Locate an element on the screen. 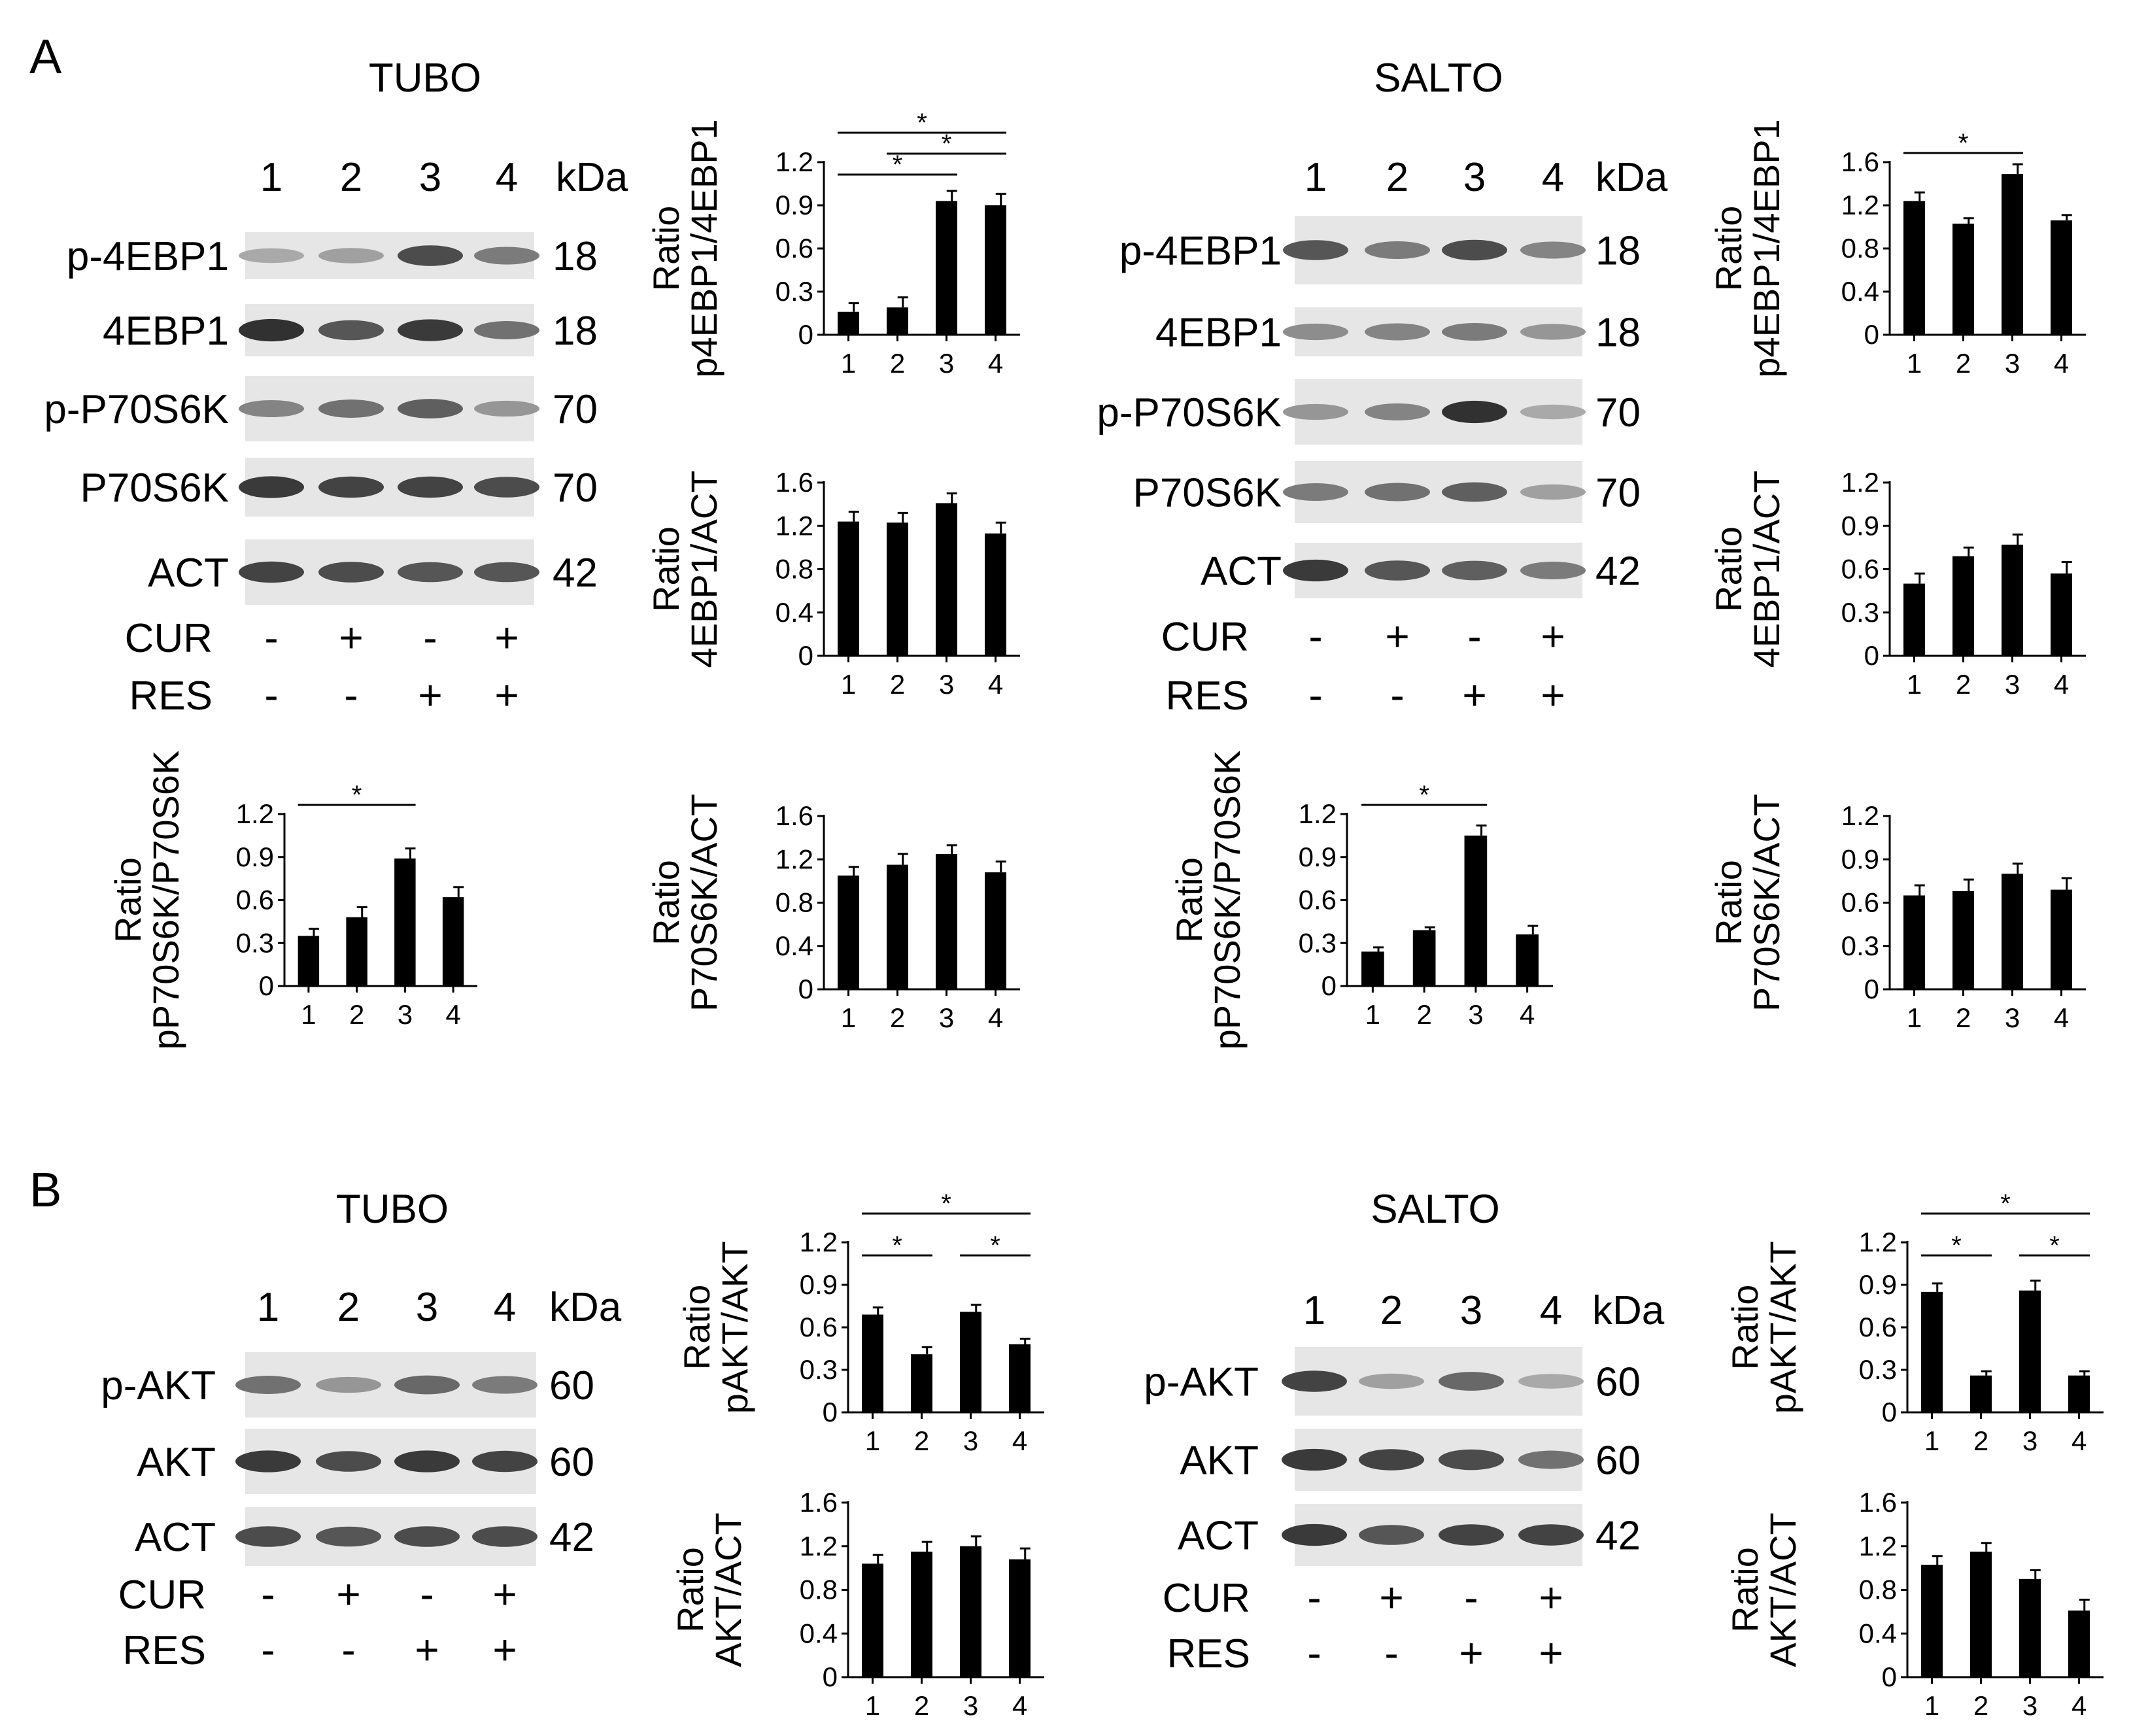 The height and width of the screenshot is (1736, 2131). y-axis-label-line: p4EBP1/4EBP1 is located at coordinates (1766, 248).